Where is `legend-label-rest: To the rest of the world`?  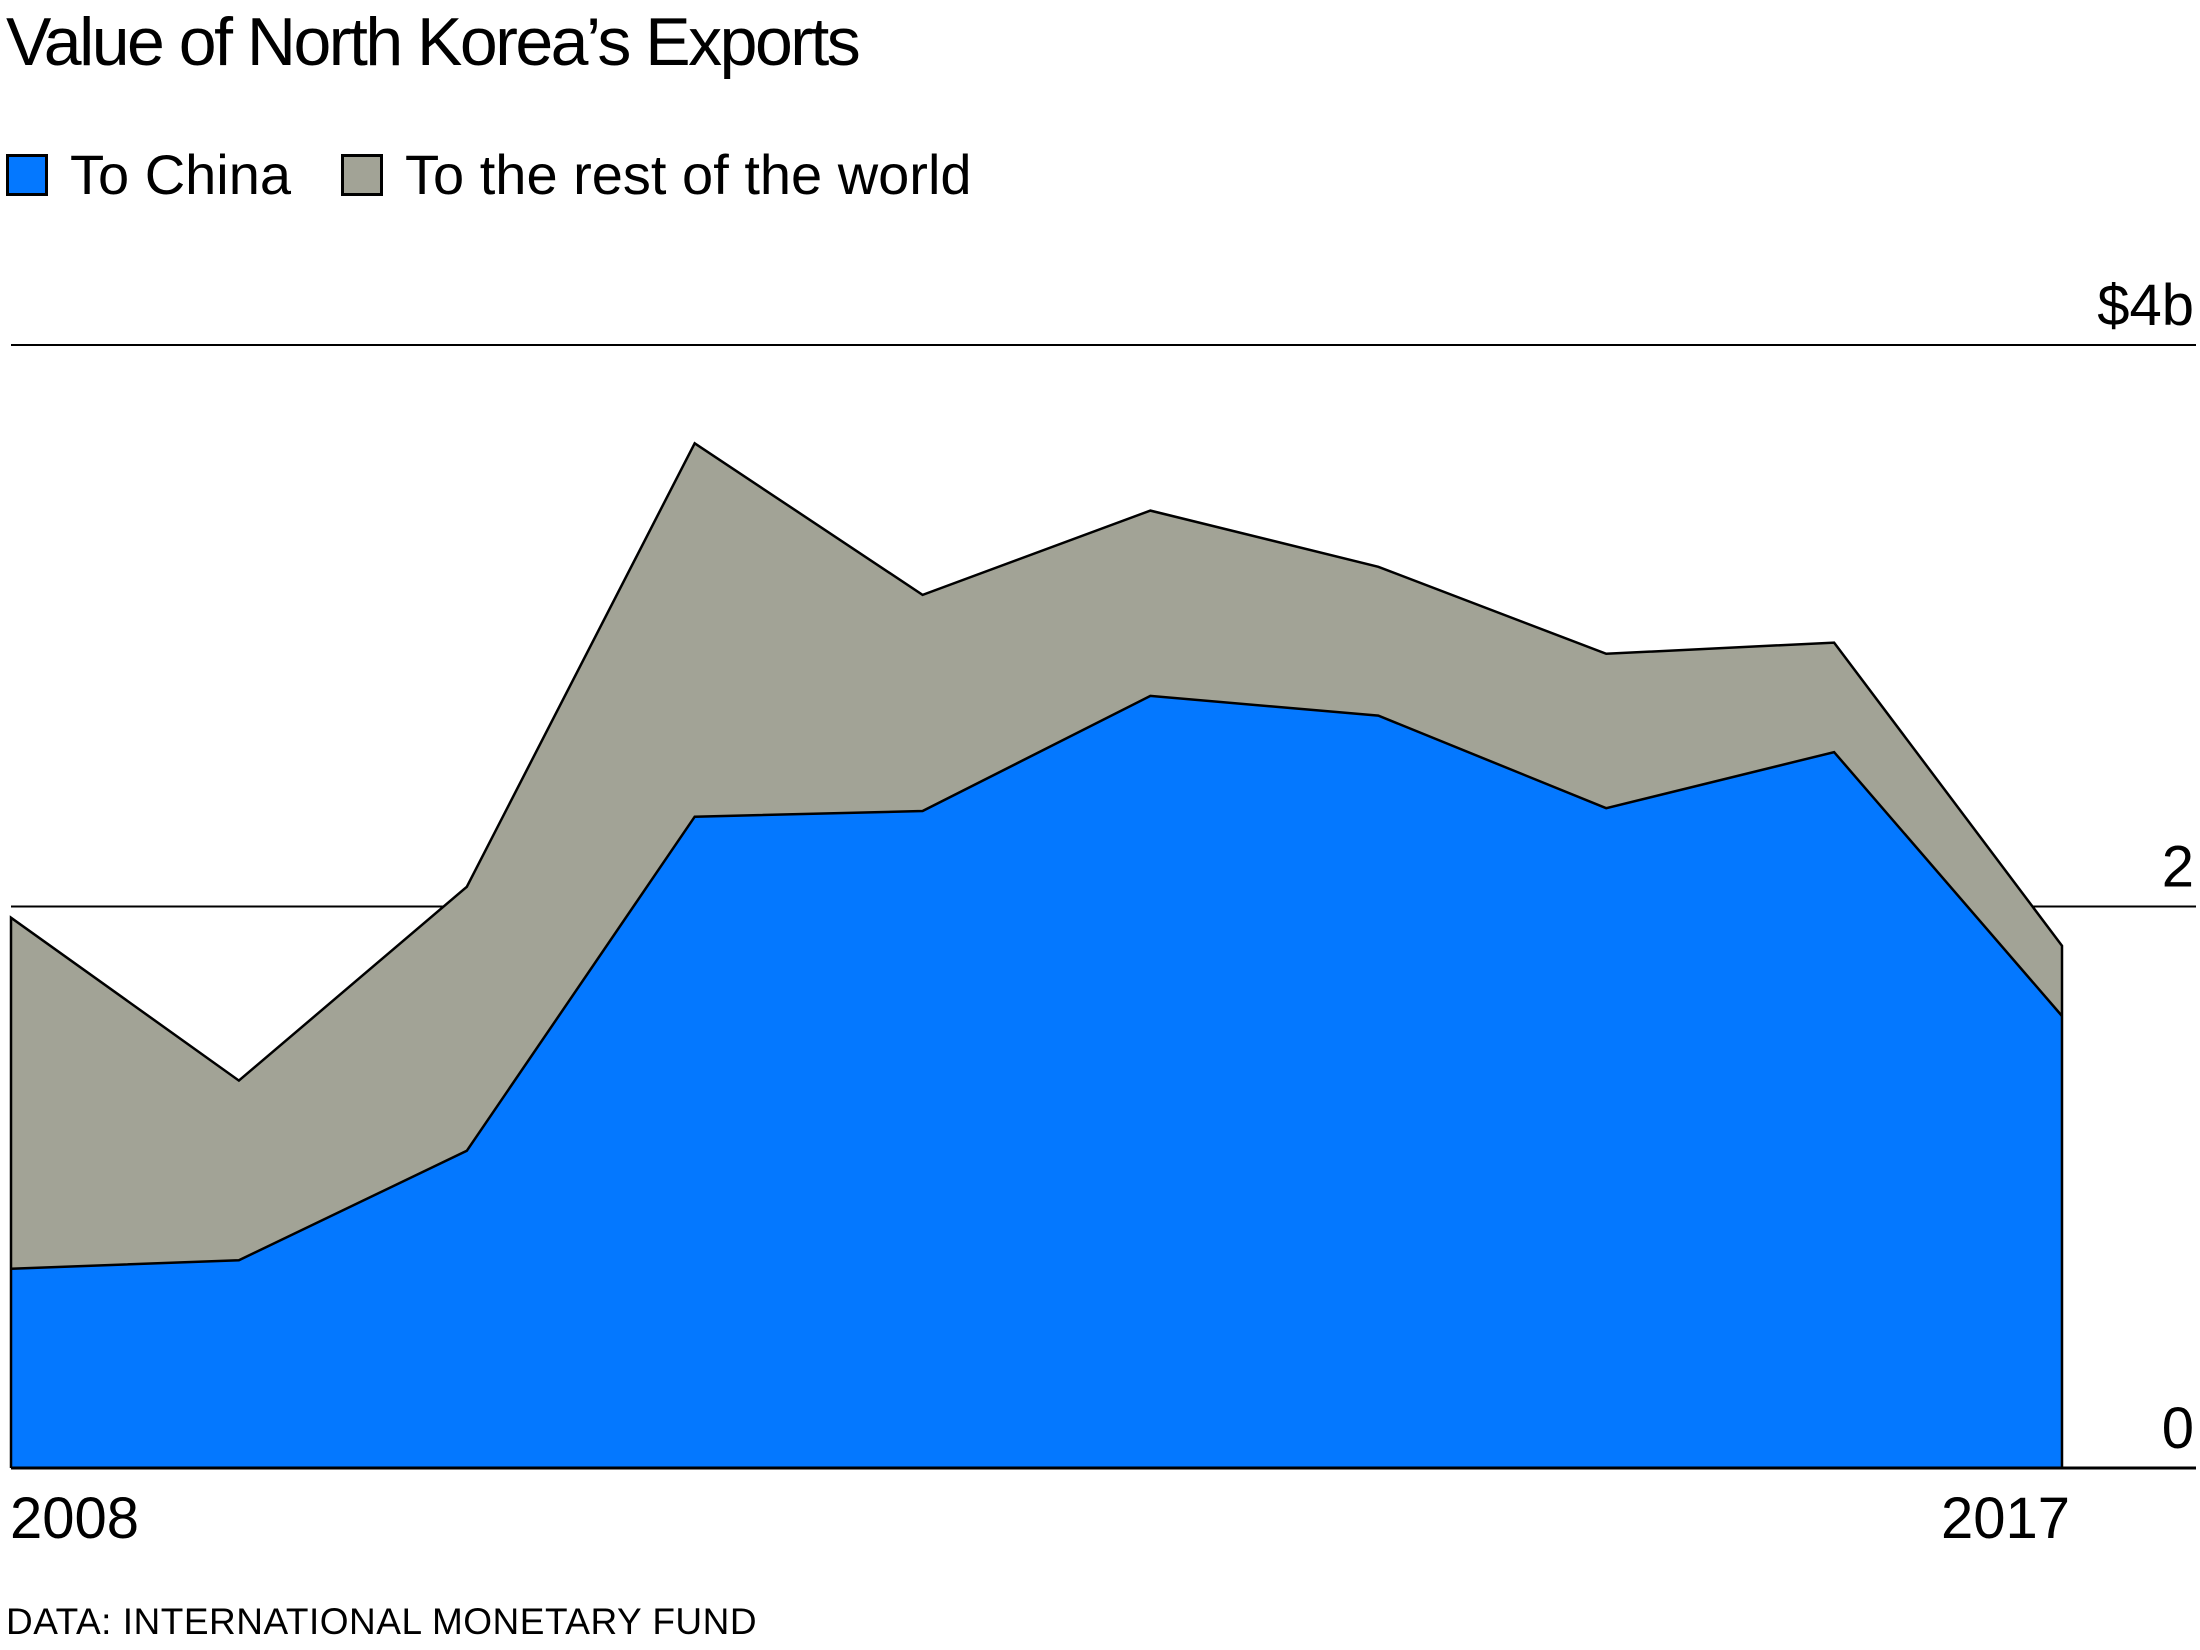 legend-label-rest: To the rest of the world is located at coordinates (688, 174).